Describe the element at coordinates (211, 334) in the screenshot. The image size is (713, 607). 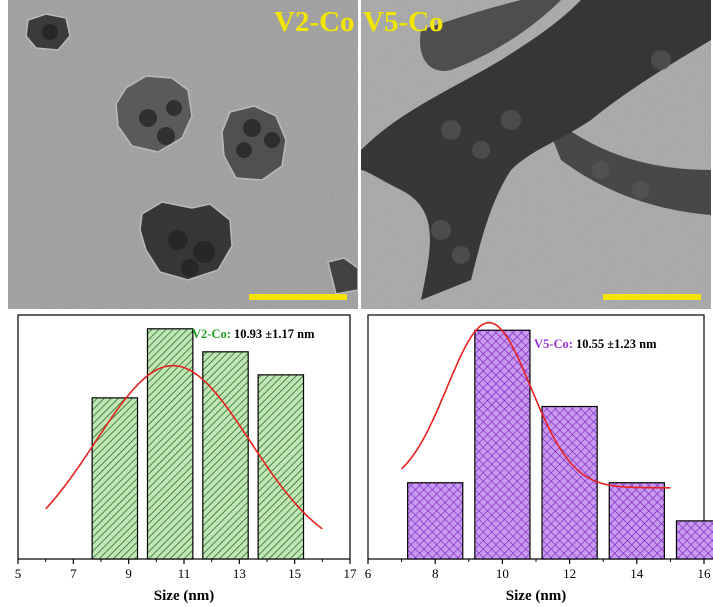
I see `annotation-sample-name: V2-Co:` at that location.